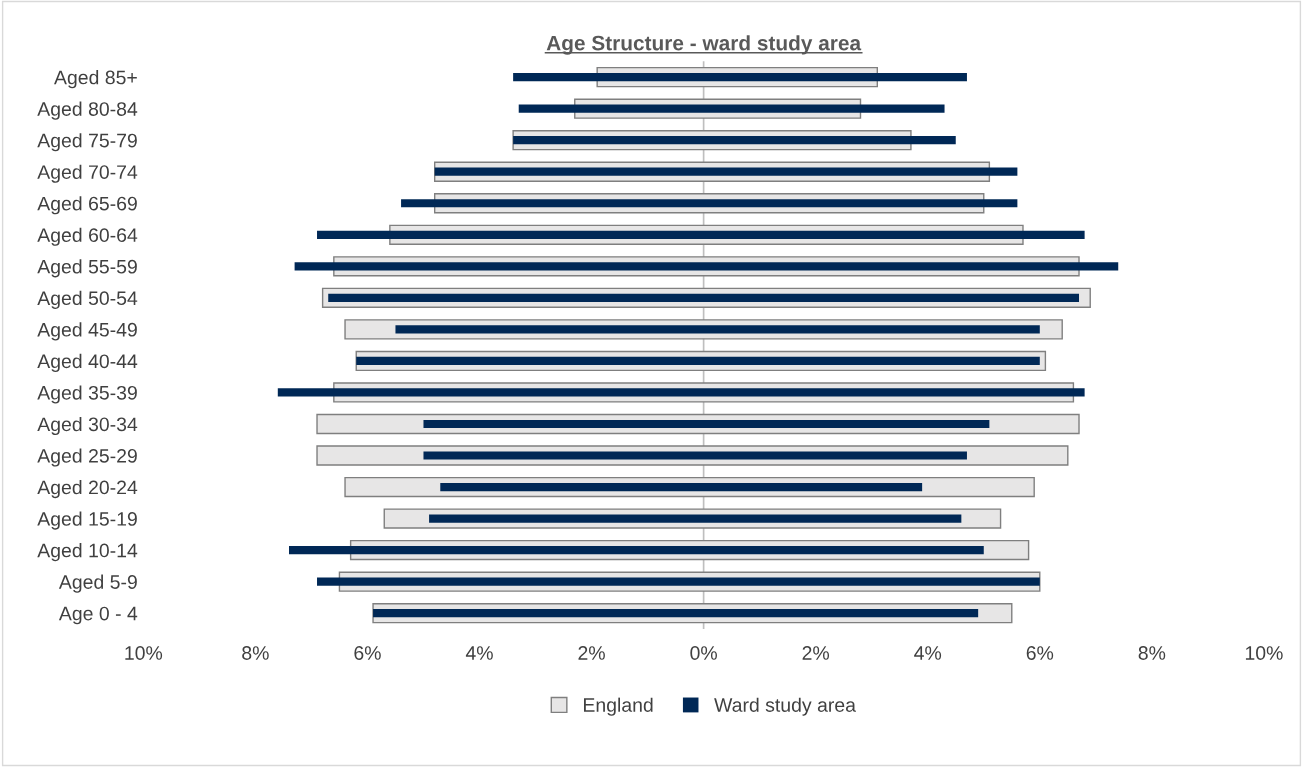  What do you see at coordinates (87, 268) in the screenshot?
I see `y-tick-label: Aged 55-59` at bounding box center [87, 268].